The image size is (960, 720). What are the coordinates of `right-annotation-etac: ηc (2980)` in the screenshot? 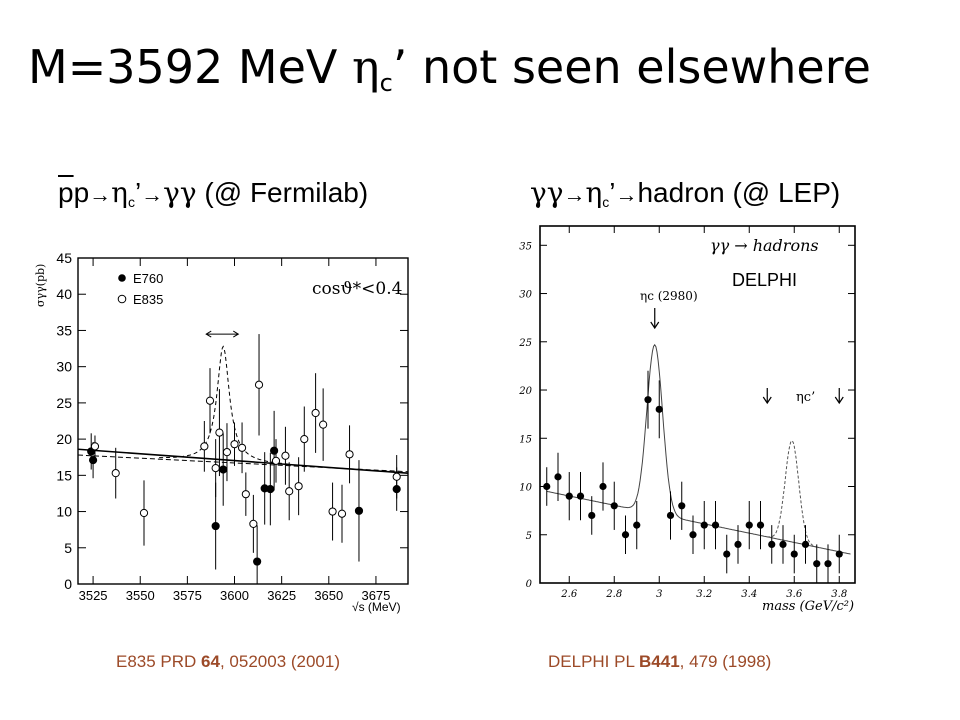 It's located at (669, 296).